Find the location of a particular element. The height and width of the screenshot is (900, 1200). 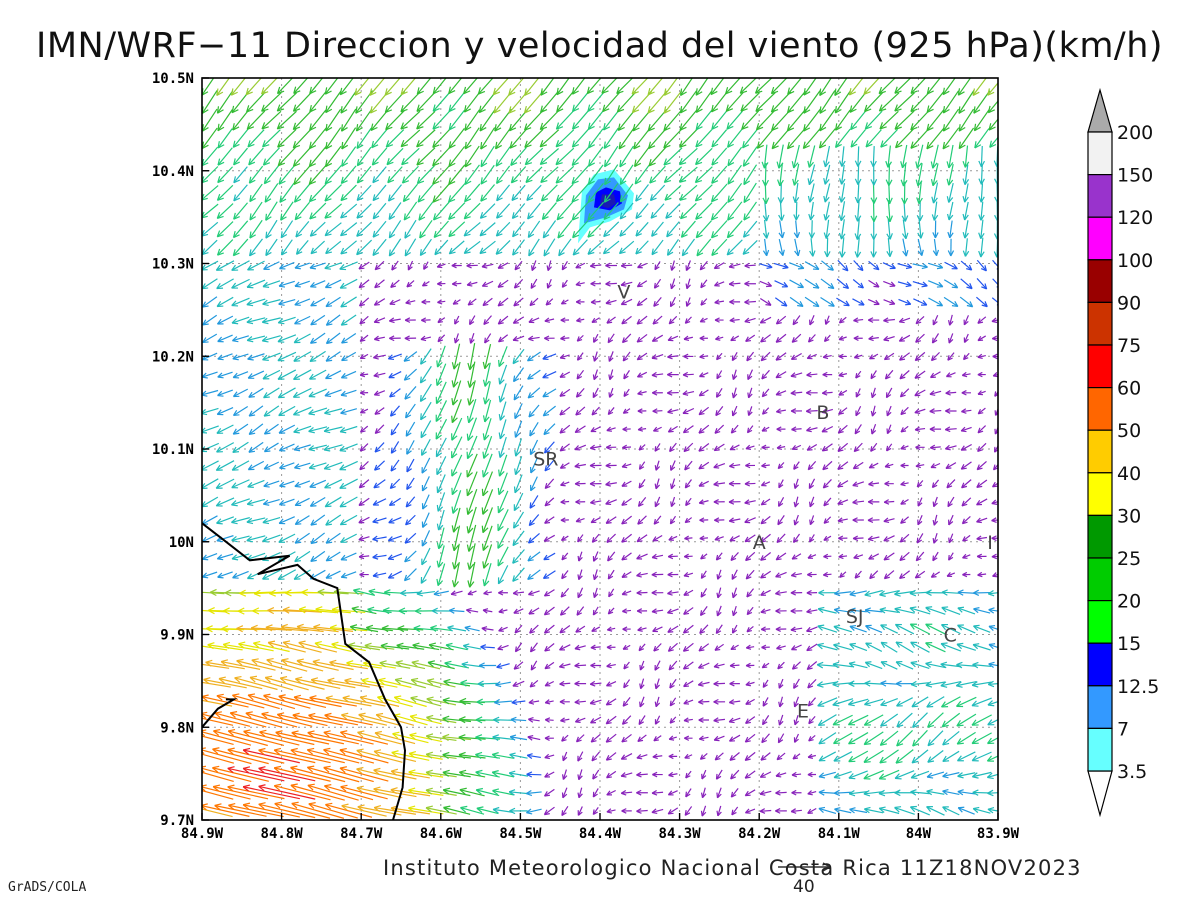

y-tick-label: 10.5N is located at coordinates (173, 79).